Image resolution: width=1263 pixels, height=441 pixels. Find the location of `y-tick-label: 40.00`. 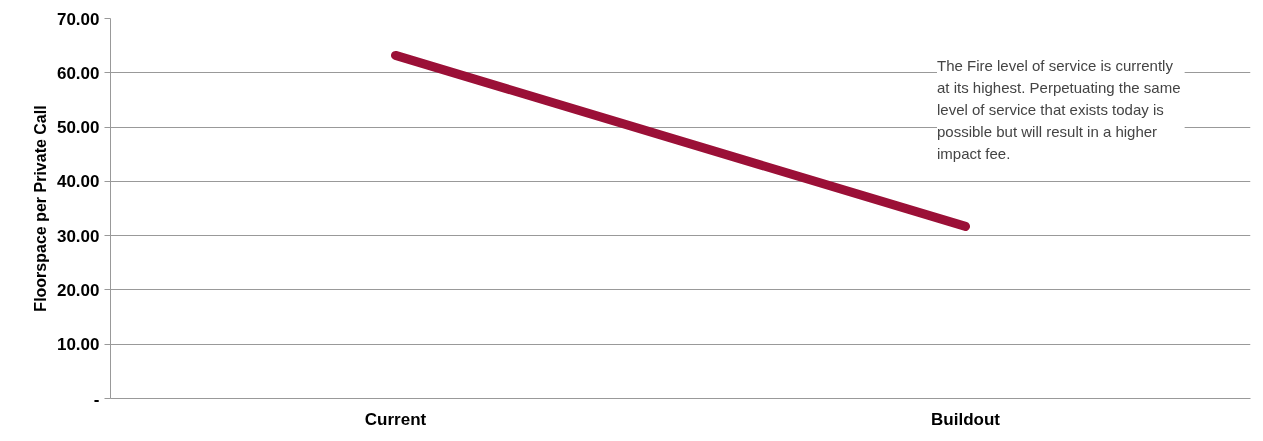

y-tick-label: 40.00 is located at coordinates (78, 182).